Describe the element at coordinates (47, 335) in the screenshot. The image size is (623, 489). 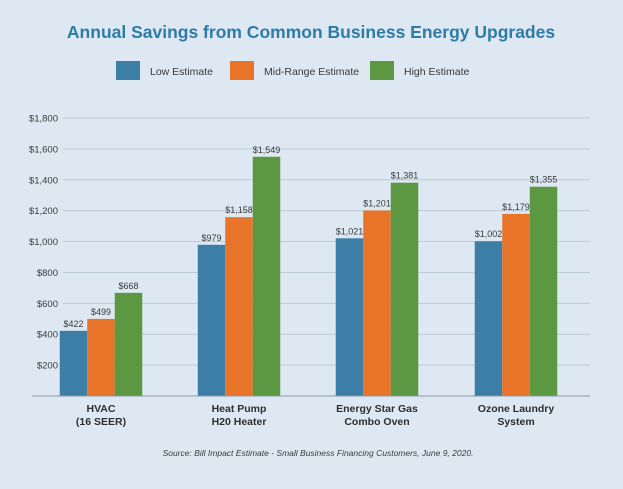
I see `y-tick-label-400: $400` at that location.